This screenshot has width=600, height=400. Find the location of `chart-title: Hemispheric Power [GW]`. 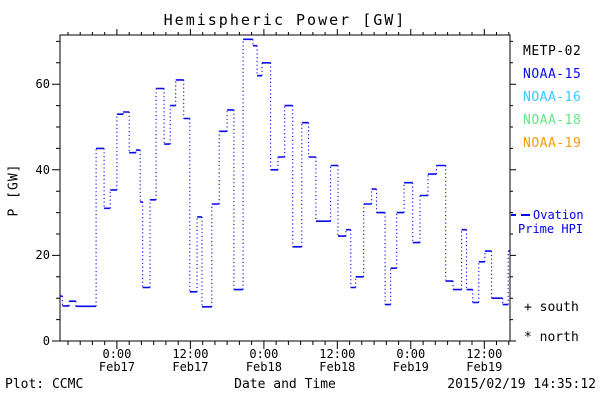

chart-title: Hemispheric Power [GW] is located at coordinates (285, 20).